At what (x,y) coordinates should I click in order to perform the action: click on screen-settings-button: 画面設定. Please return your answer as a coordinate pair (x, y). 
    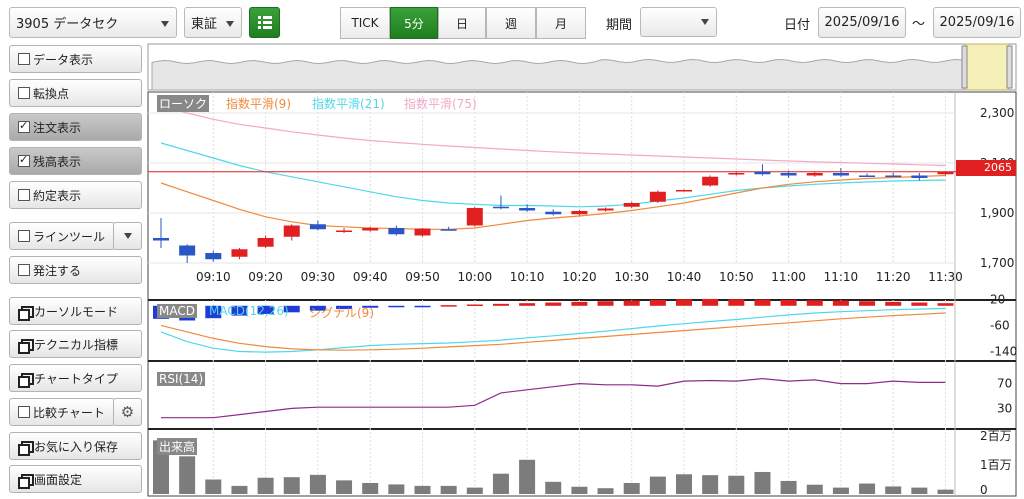
    Looking at the image, I should click on (75, 479).